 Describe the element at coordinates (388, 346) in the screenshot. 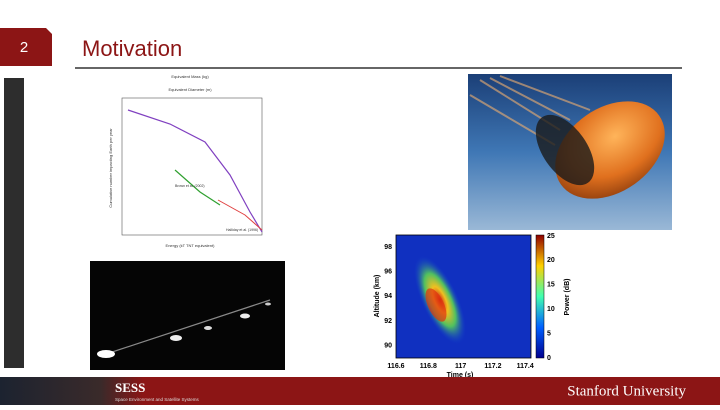

I see `y-tick-label: 90` at that location.